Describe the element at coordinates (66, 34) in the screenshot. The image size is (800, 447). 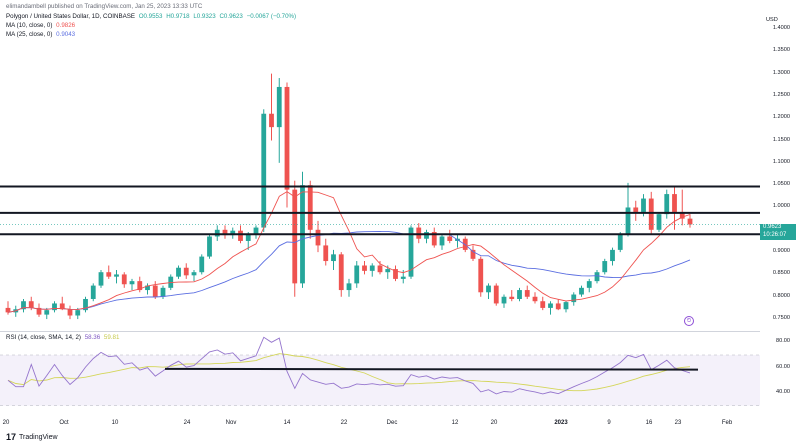
I see `ma25-value: 0.9043` at that location.